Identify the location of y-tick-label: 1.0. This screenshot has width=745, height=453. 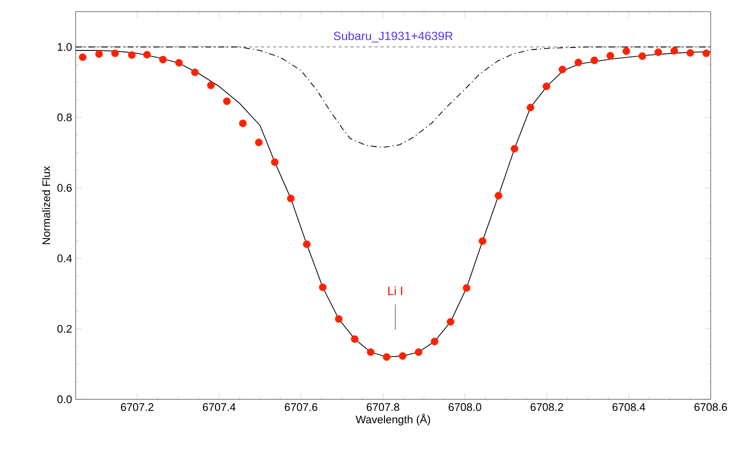
(65, 47).